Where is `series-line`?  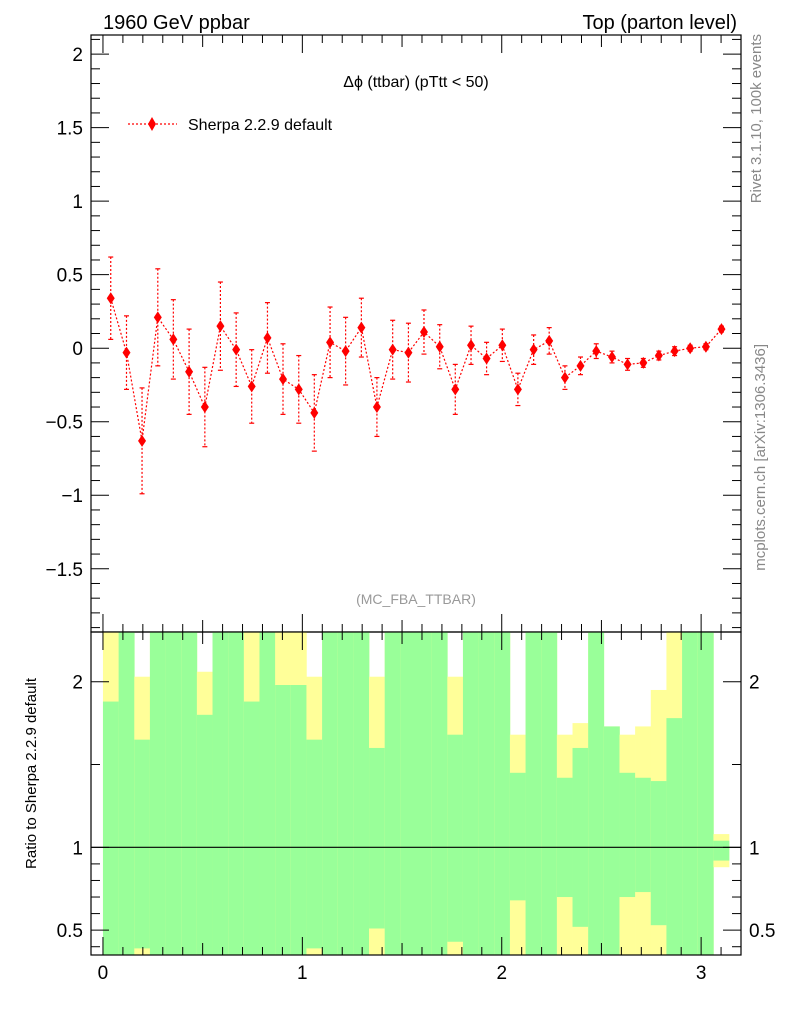
series-line is located at coordinates (416, 369).